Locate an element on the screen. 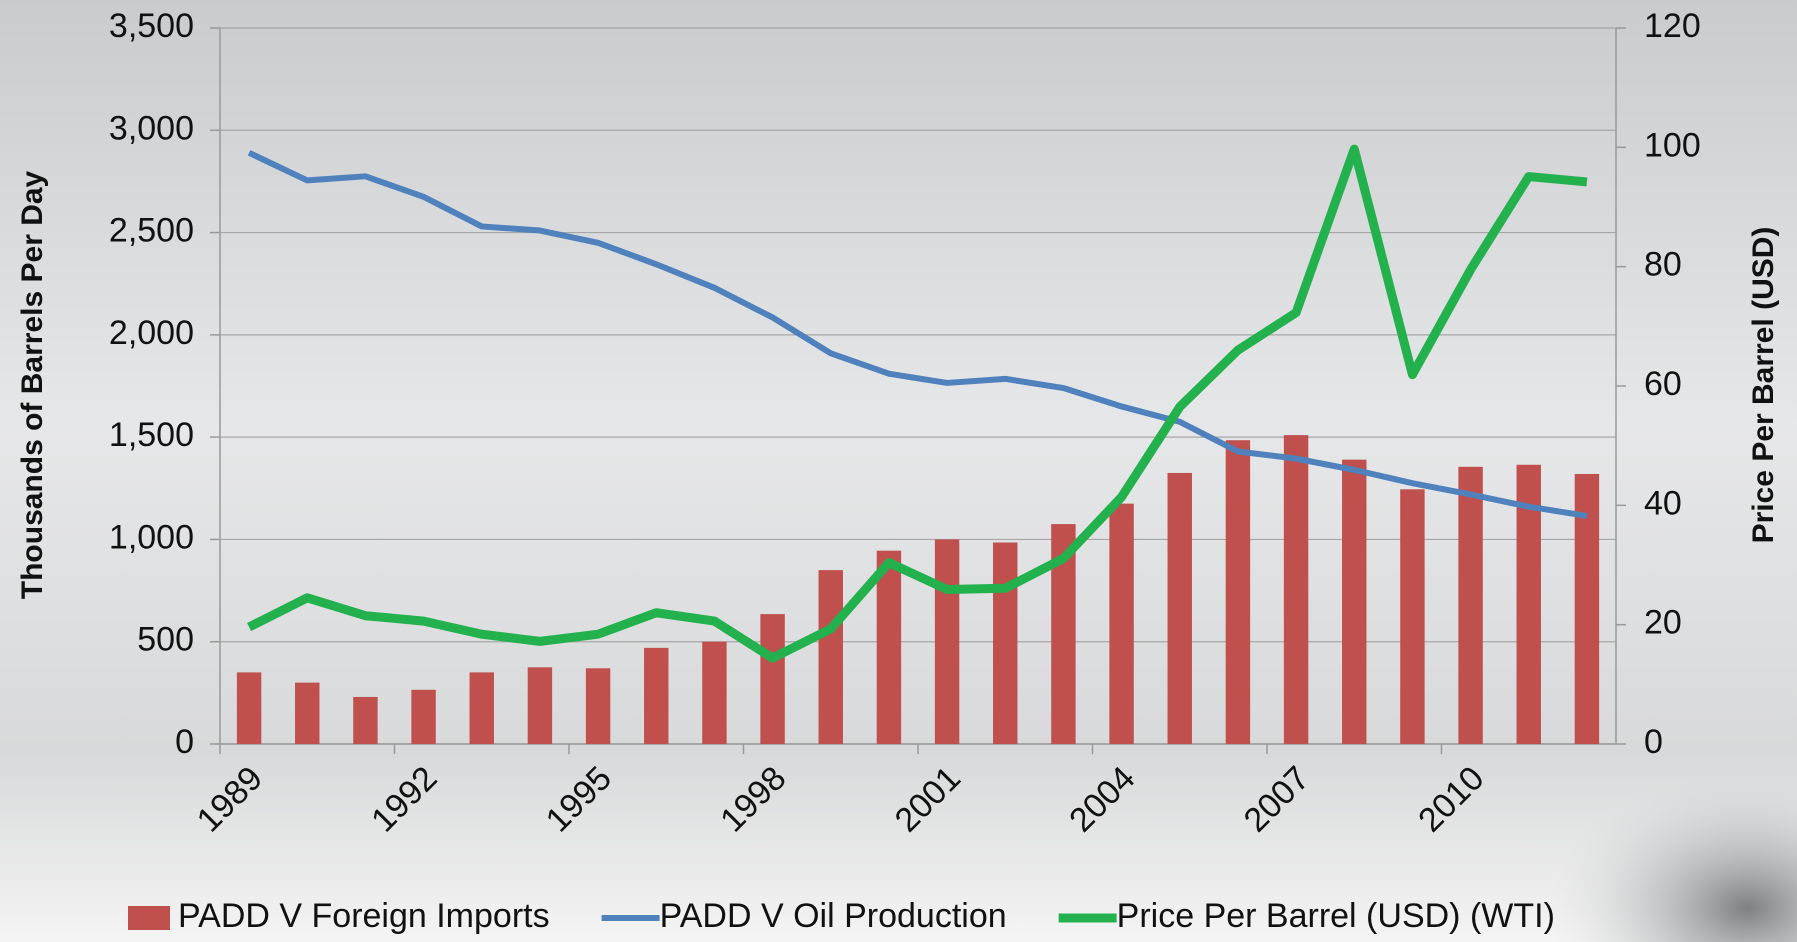 The image size is (1797, 942). legend-label: Price Per Barrel (USD) (WTI) is located at coordinates (1336, 916).